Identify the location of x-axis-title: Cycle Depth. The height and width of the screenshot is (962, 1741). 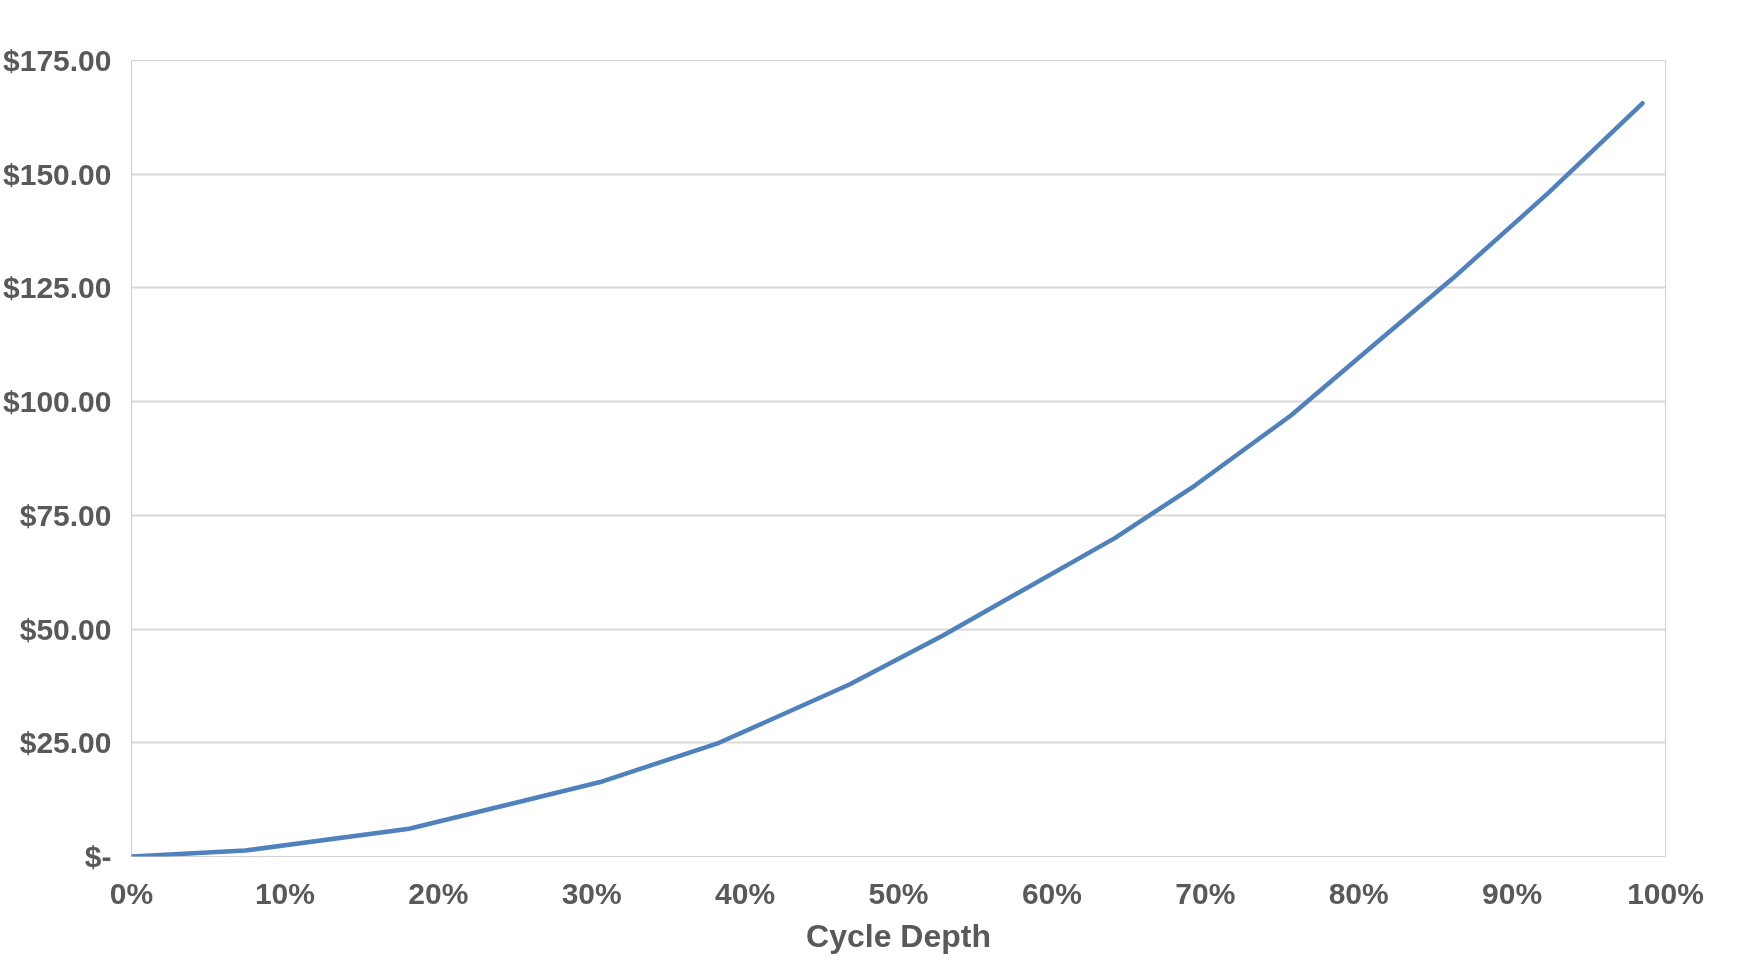
(898, 935).